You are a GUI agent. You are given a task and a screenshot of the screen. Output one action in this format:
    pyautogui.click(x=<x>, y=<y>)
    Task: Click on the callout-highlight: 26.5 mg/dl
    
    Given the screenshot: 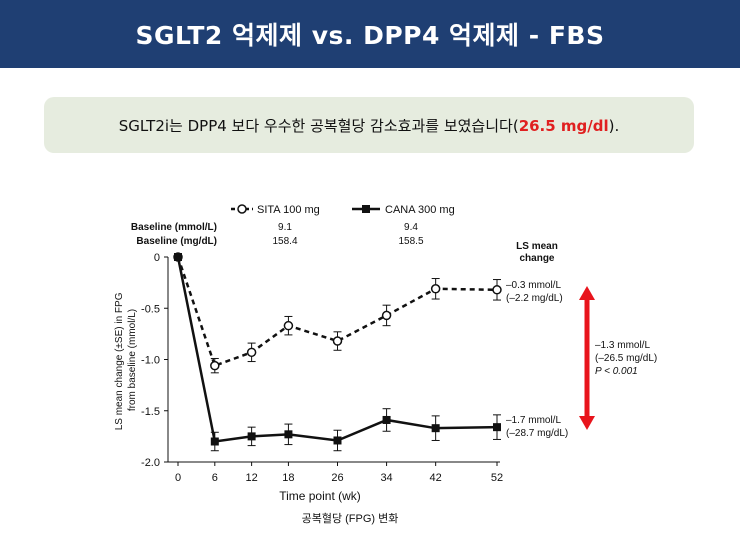 What is the action you would take?
    pyautogui.click(x=563, y=125)
    